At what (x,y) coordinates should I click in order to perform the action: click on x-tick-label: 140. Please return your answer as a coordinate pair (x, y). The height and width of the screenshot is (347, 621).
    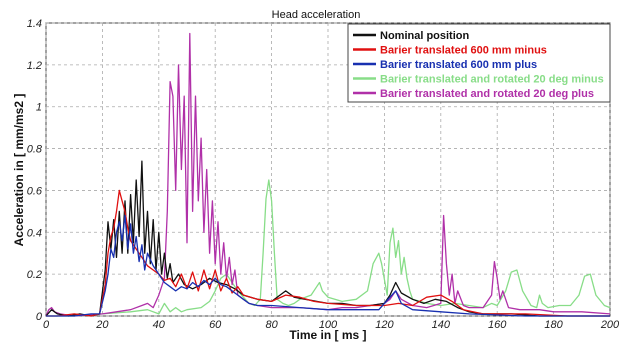
    Looking at the image, I should click on (441, 325).